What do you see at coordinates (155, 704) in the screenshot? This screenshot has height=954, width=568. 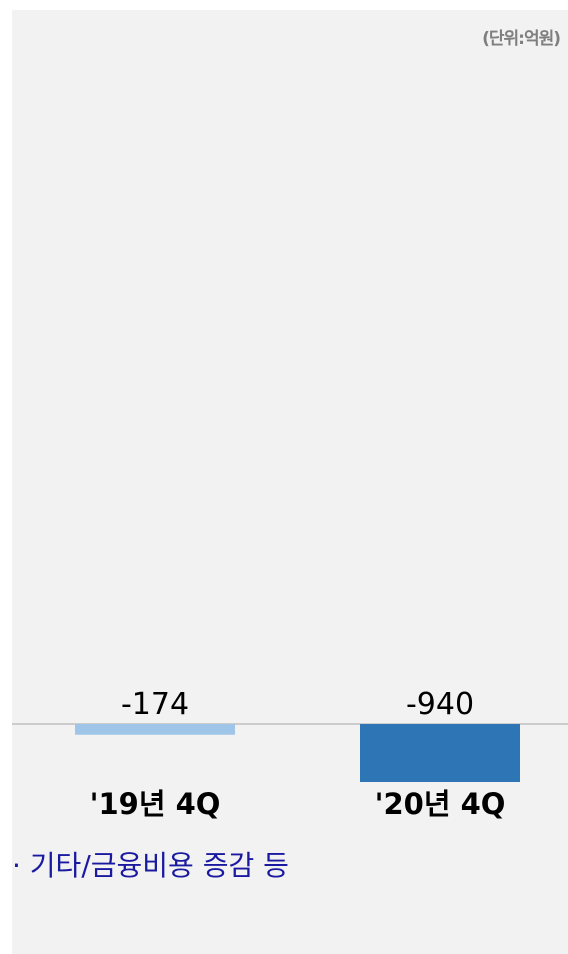 I see `data-label-0: -174` at bounding box center [155, 704].